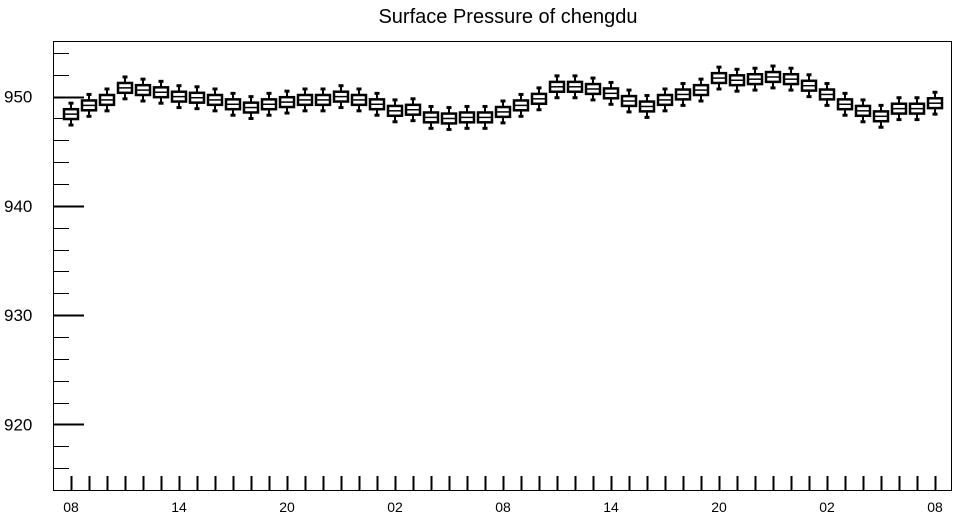  I want to click on box-series, so click(503, 97).